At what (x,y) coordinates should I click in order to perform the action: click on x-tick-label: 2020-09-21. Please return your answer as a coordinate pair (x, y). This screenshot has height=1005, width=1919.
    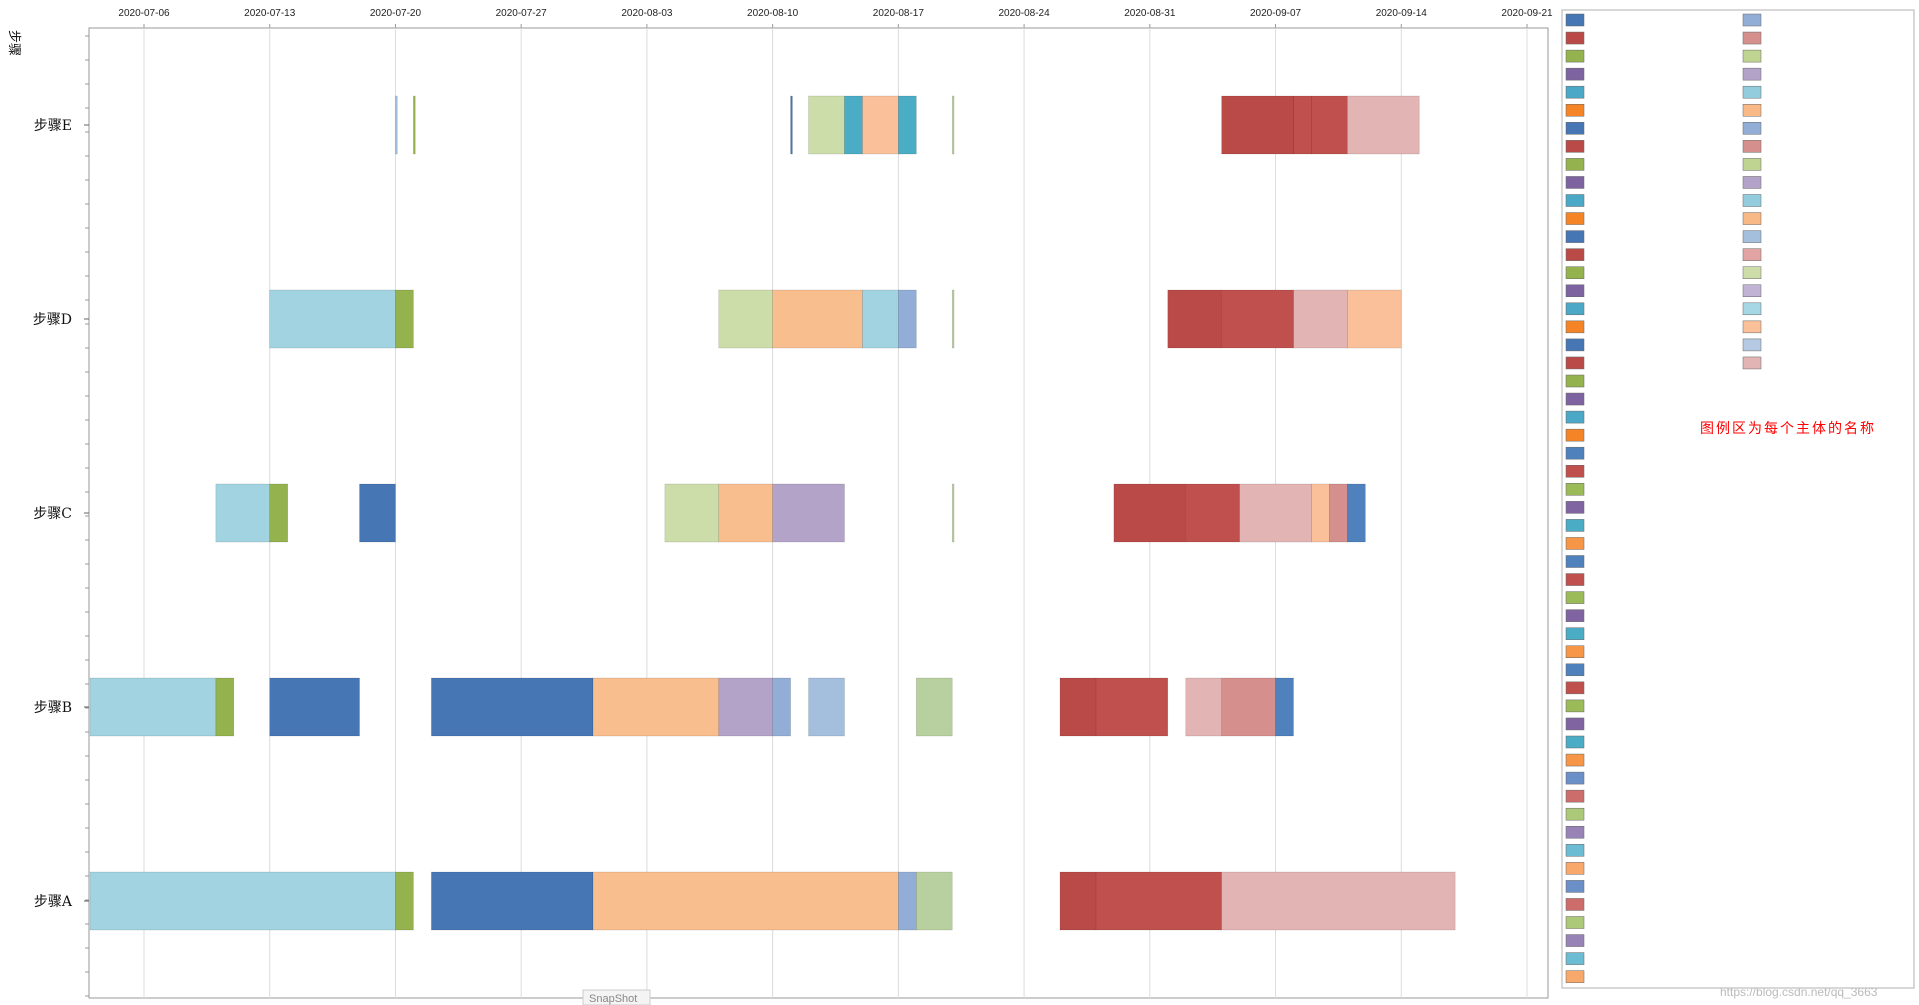
    Looking at the image, I should click on (1527, 13).